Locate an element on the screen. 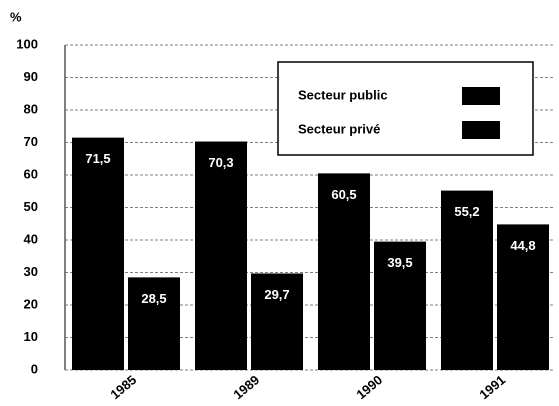 The image size is (559, 406). value-label: 71,5 is located at coordinates (97, 158).